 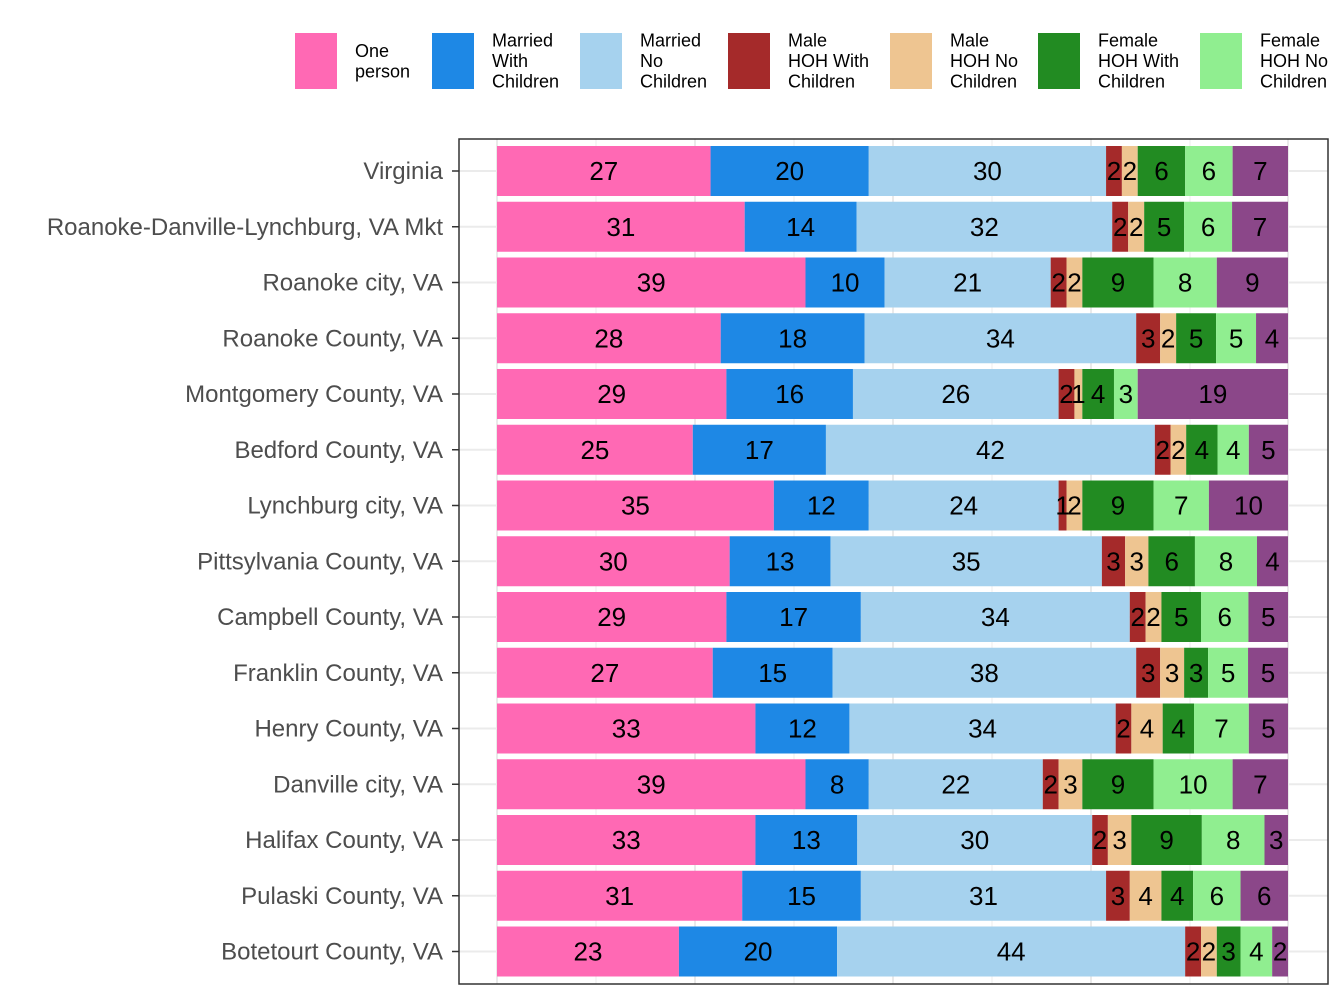 I want to click on bar-value-label: 28, so click(x=608, y=338).